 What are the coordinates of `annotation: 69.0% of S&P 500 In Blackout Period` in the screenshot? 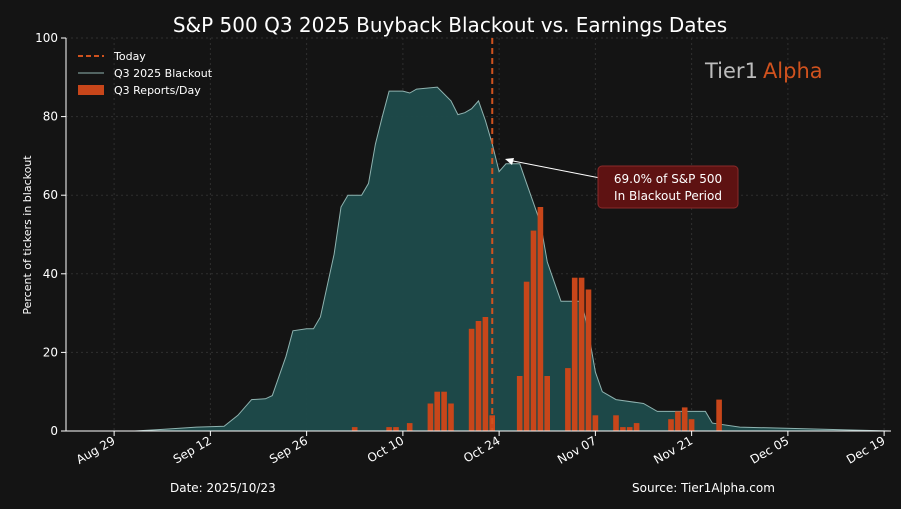 It's located at (622, 183).